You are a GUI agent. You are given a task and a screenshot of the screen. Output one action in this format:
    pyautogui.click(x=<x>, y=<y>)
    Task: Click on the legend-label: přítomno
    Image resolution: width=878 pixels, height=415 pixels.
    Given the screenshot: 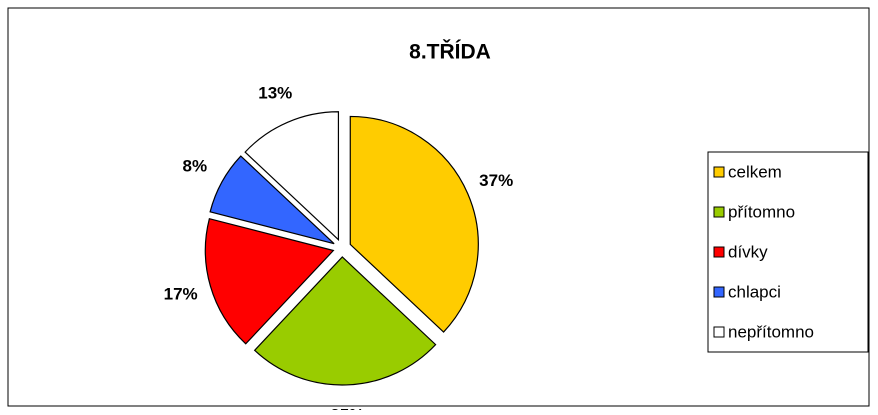 What is the action you would take?
    pyautogui.click(x=761, y=211)
    